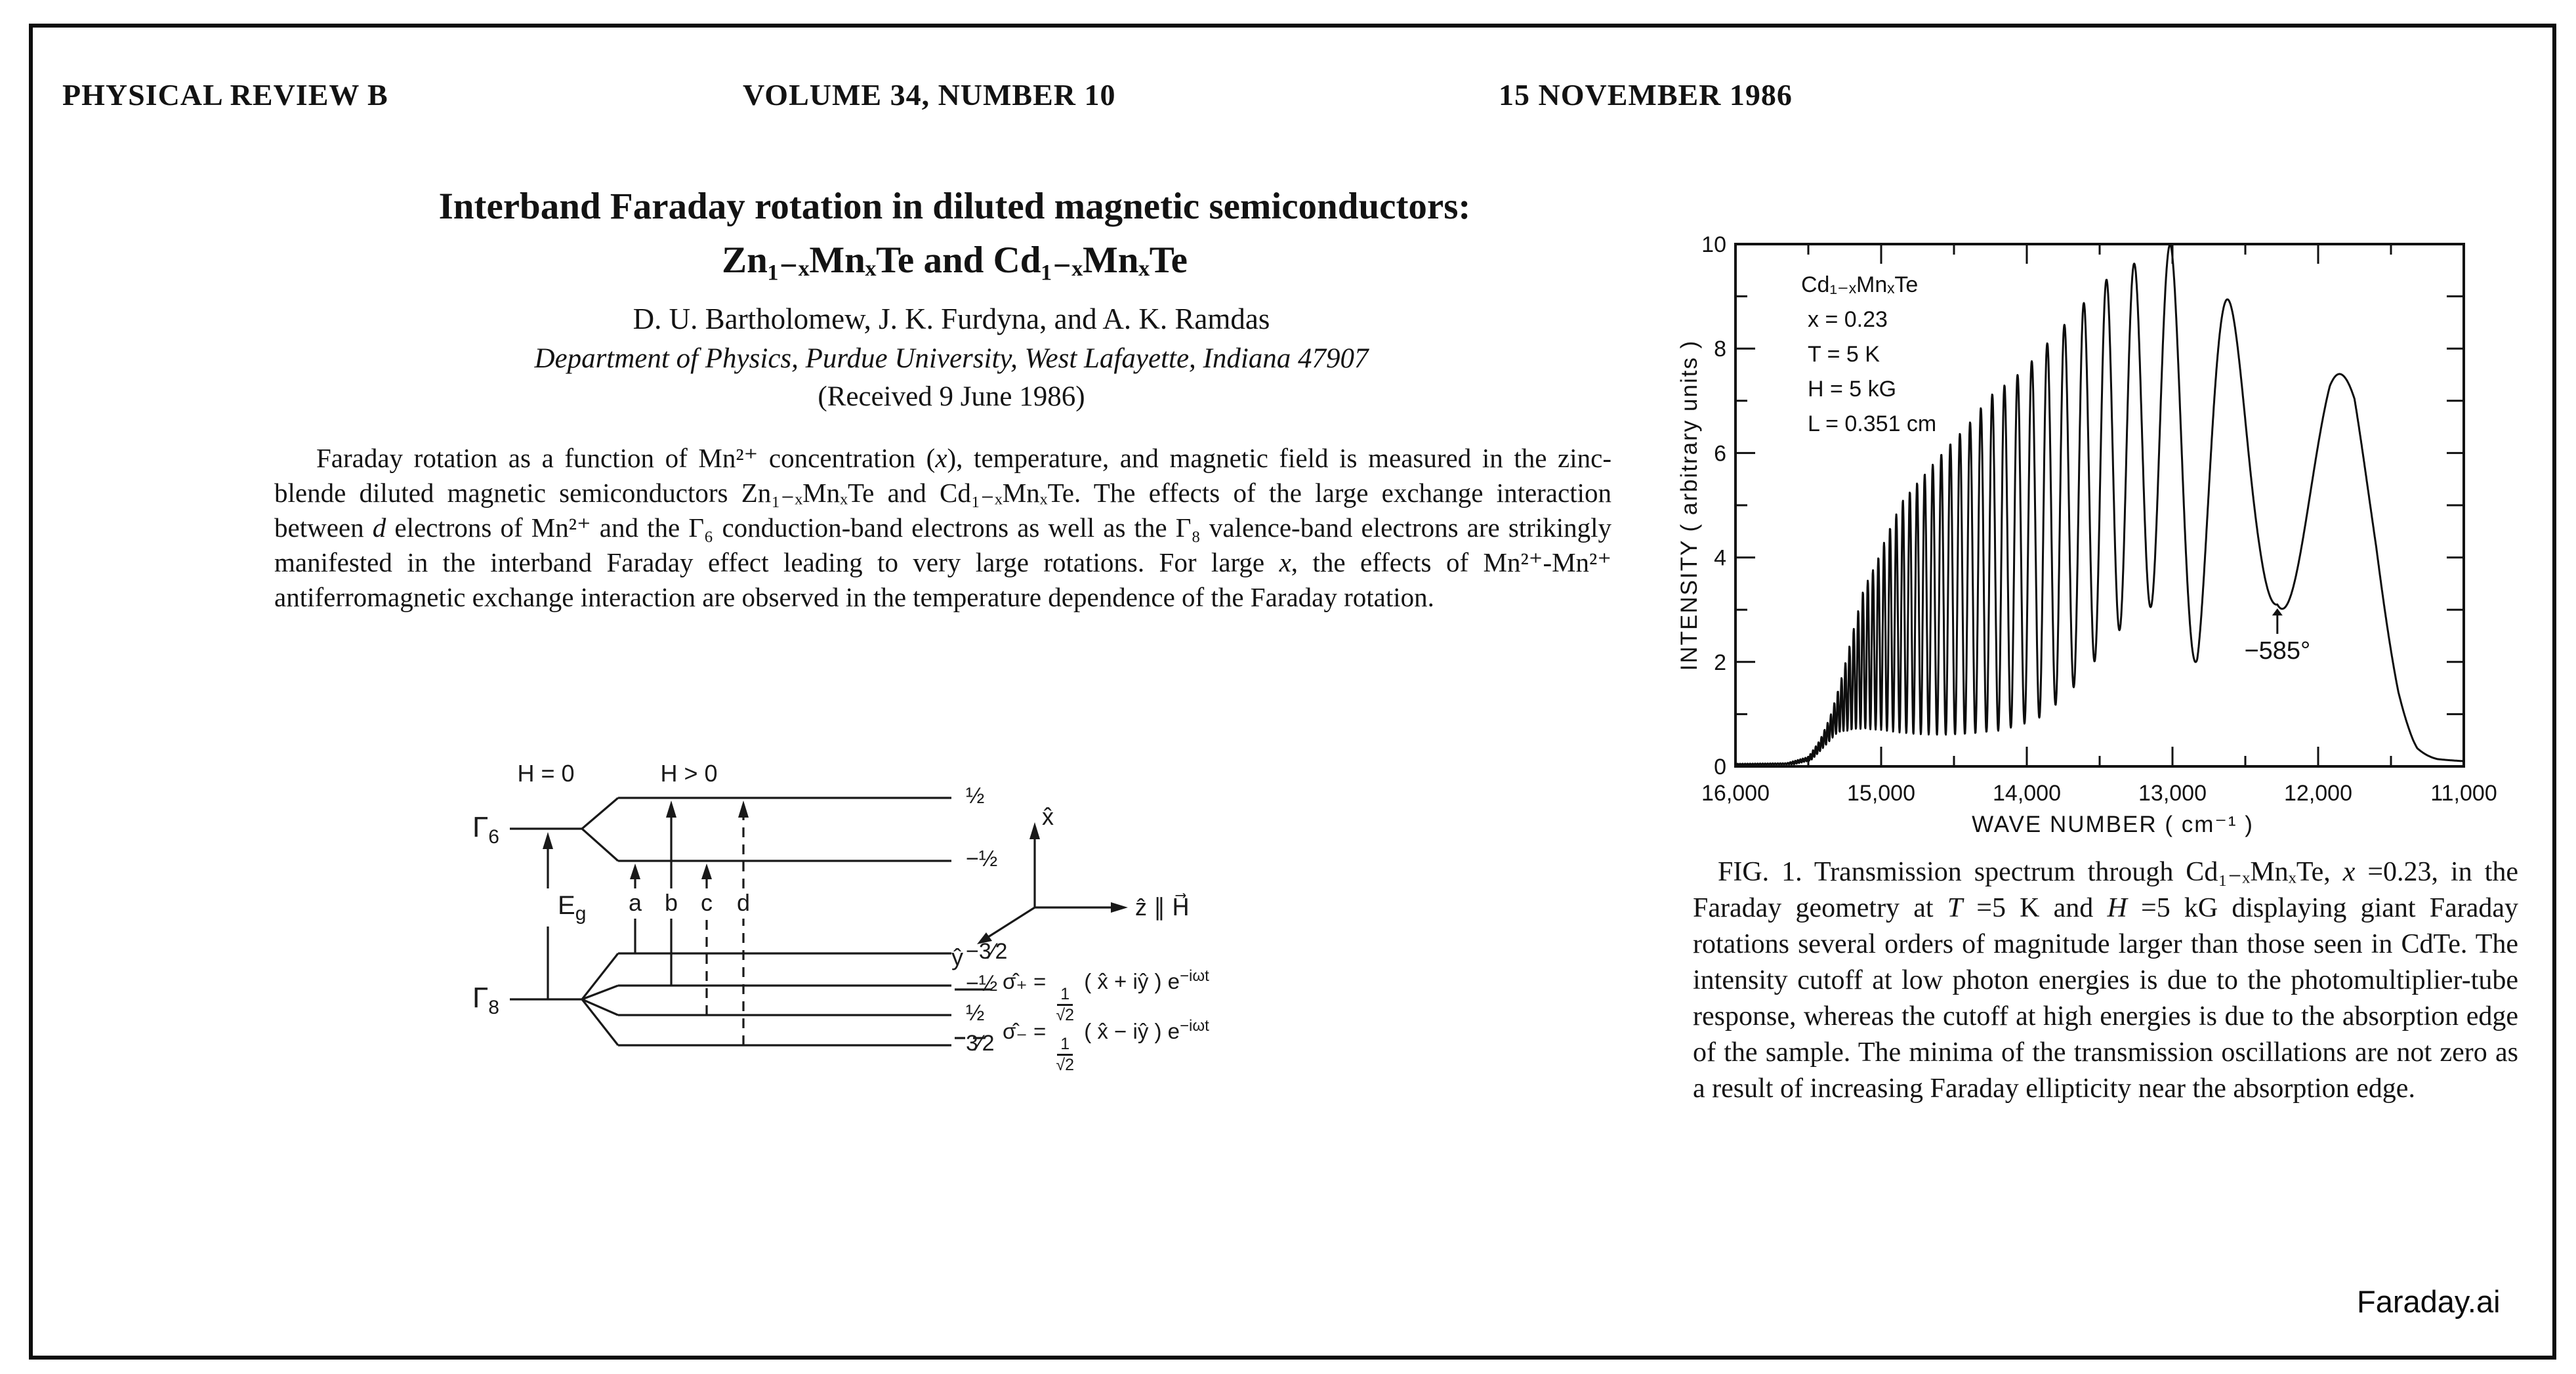  What do you see at coordinates (689, 773) in the screenshot?
I see `field-positive-label: H > 0` at bounding box center [689, 773].